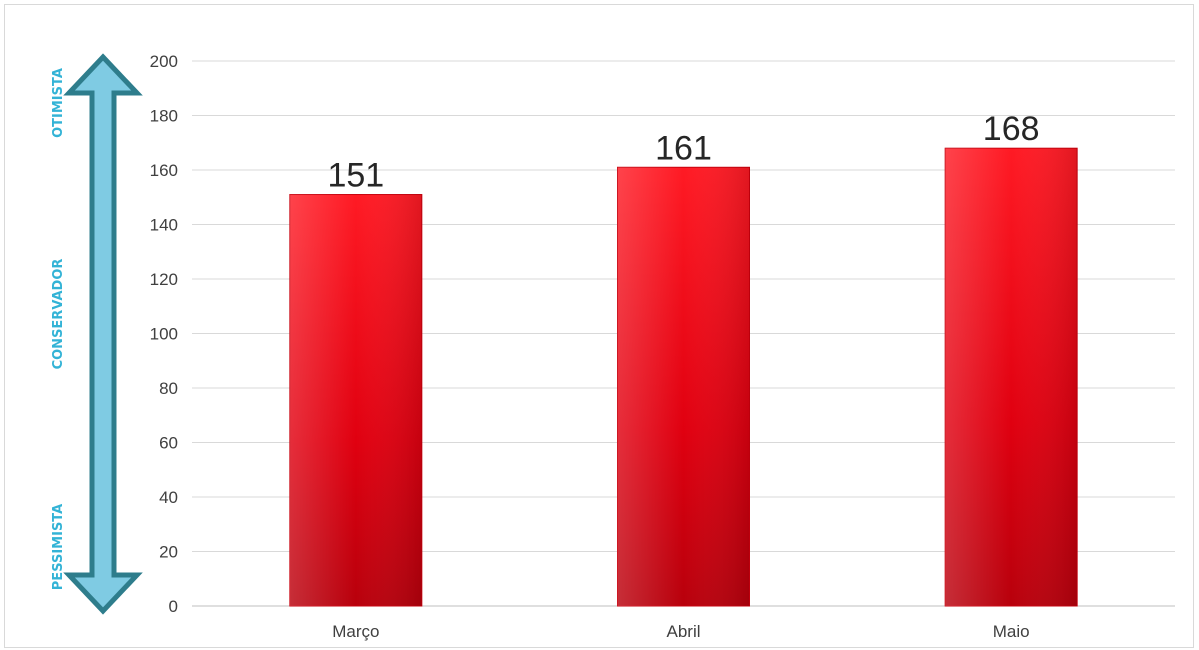 Image resolution: width=1199 pixels, height=650 pixels. I want to click on y-tick-label: 100, so click(164, 334).